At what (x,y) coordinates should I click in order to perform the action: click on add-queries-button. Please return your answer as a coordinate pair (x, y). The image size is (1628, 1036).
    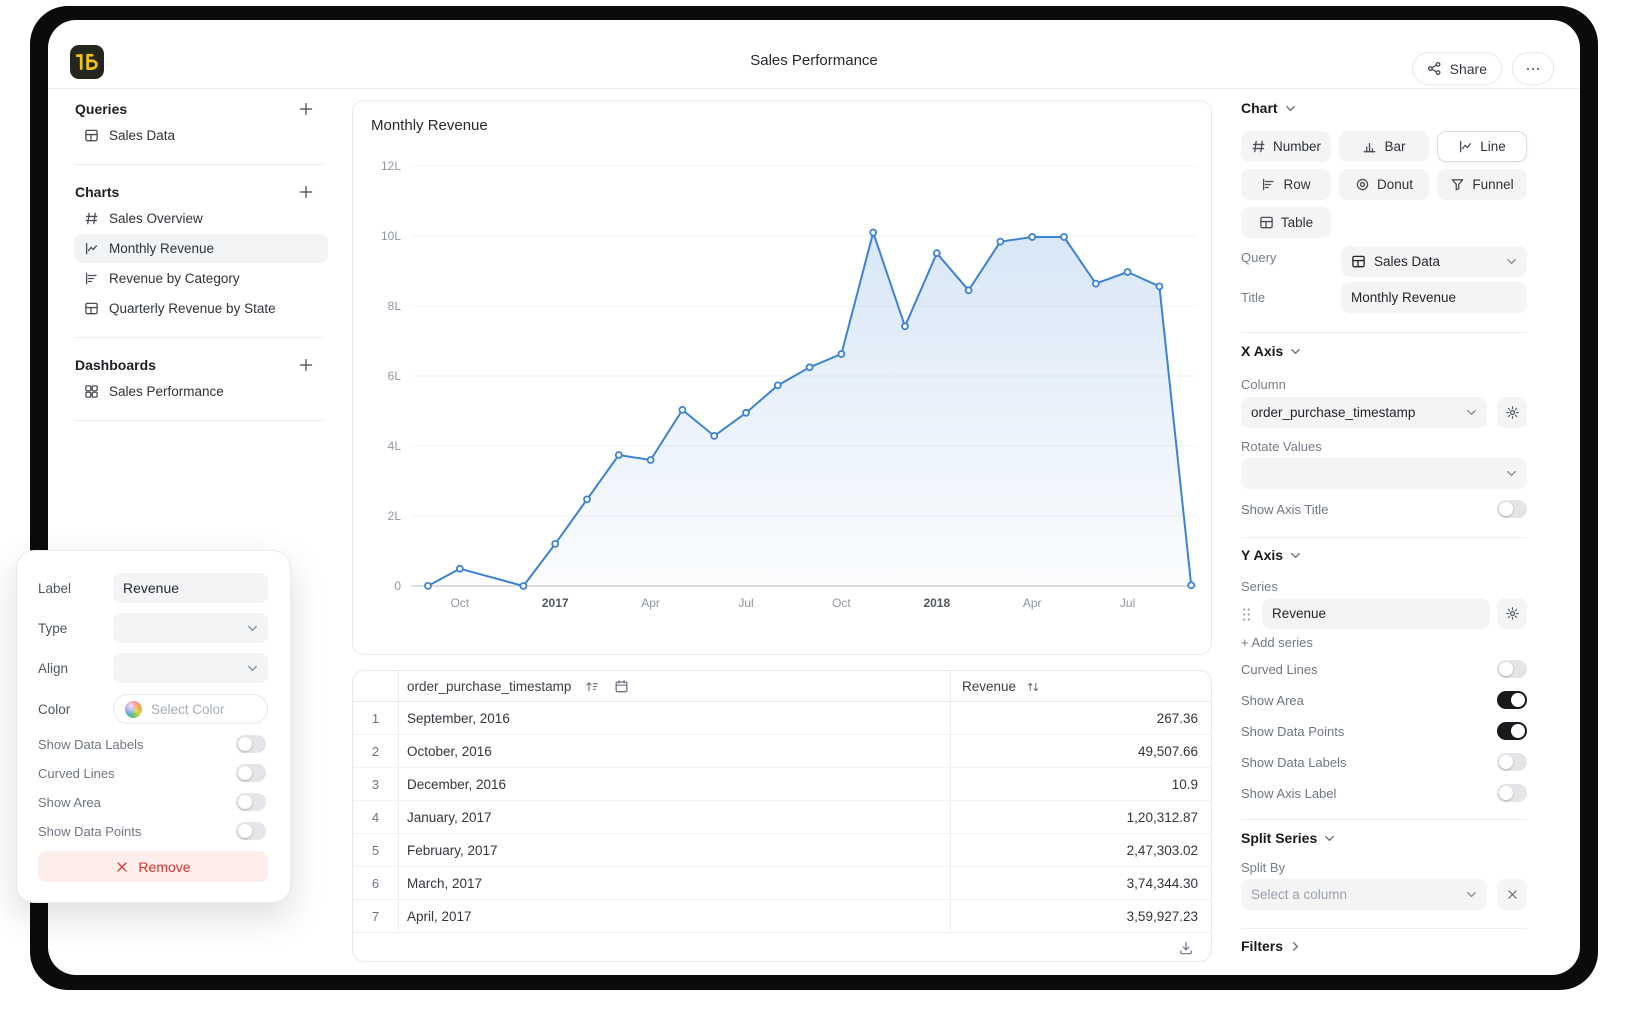
    Looking at the image, I should click on (306, 109).